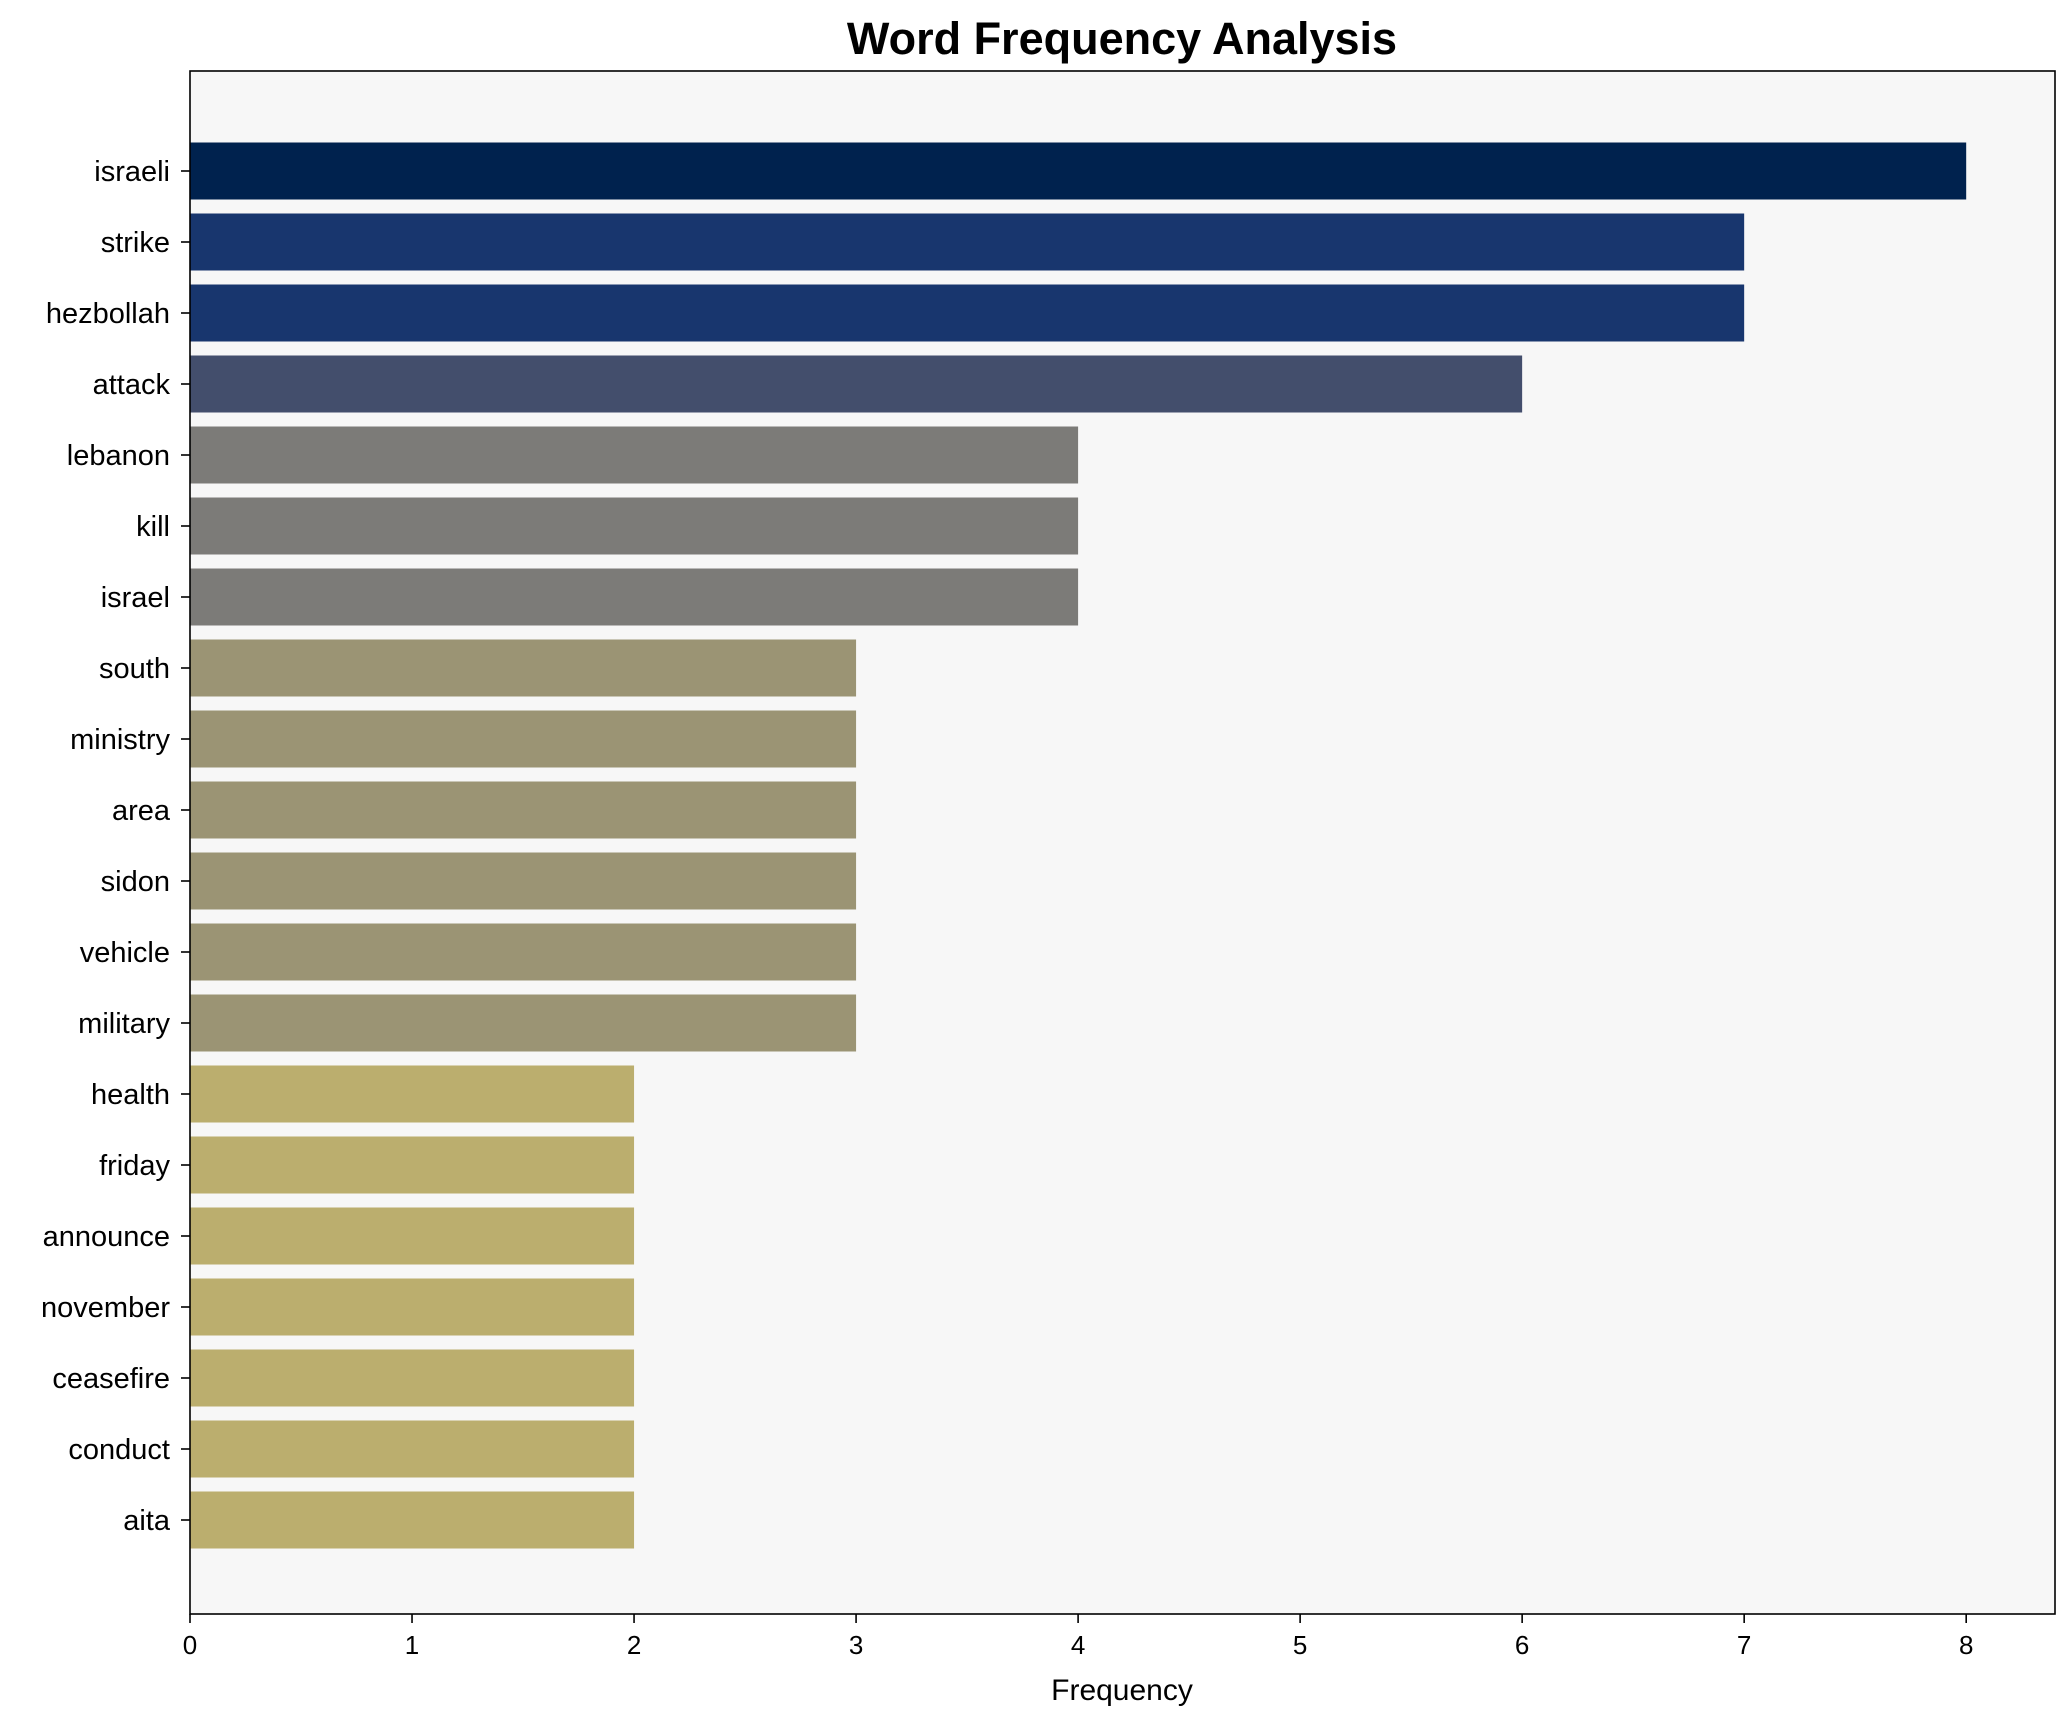 The height and width of the screenshot is (1727, 2067). I want to click on bar-attack, so click(856, 384).